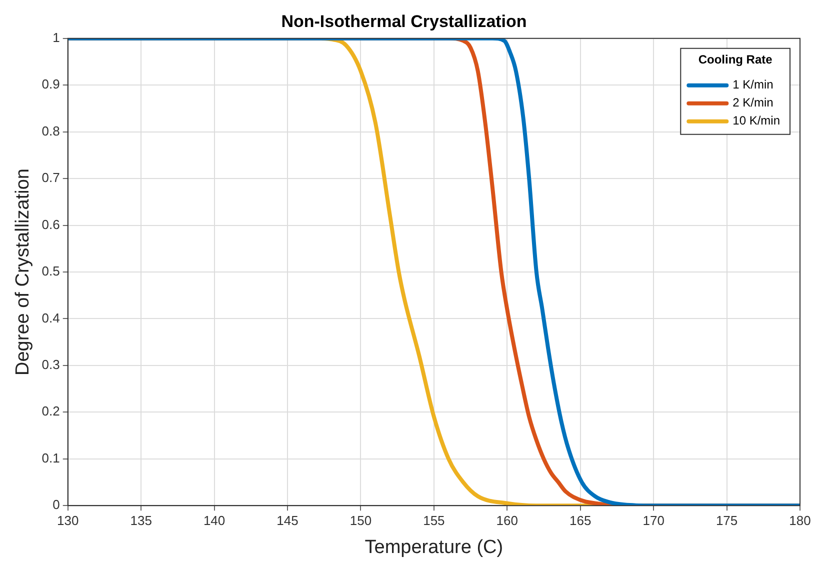  What do you see at coordinates (753, 85) in the screenshot?
I see `legend-label: 1 K/min` at bounding box center [753, 85].